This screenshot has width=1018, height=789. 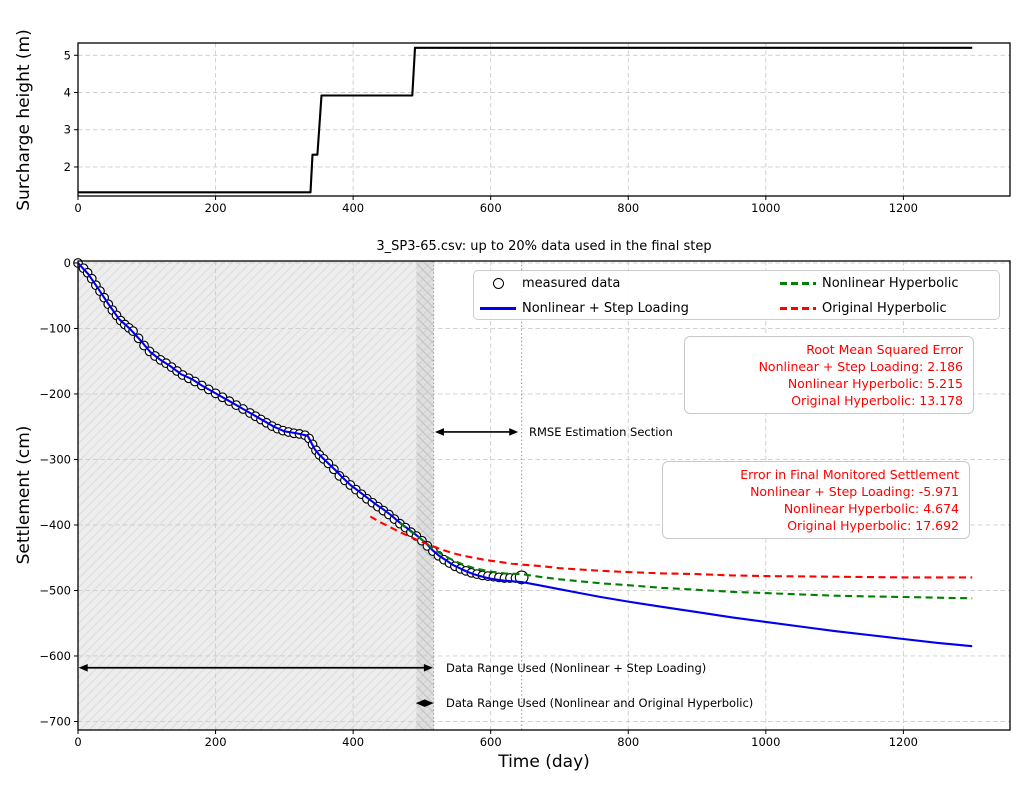 What do you see at coordinates (67, 130) in the screenshot?
I see `svg-text: 3` at bounding box center [67, 130].